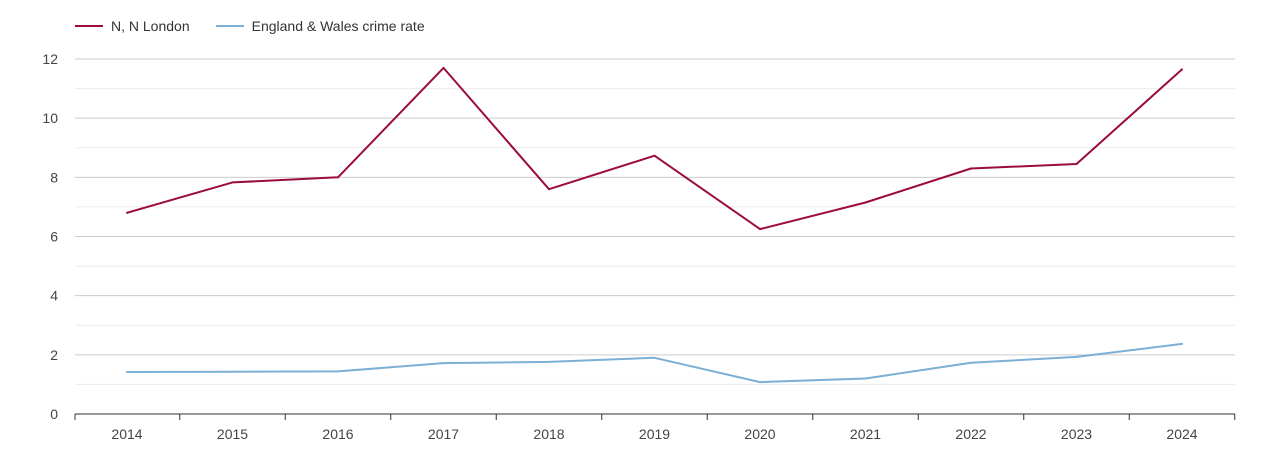 This screenshot has width=1270, height=450. I want to click on x-tick-label: 2021, so click(865, 434).